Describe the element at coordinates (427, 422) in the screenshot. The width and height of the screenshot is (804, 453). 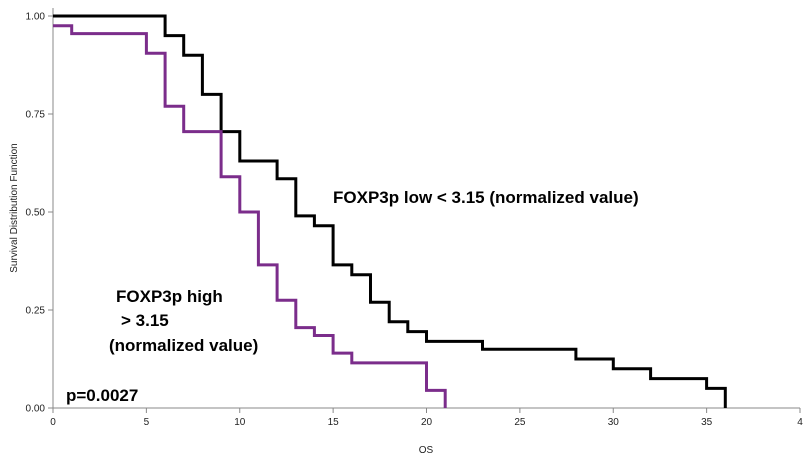
I see `x-tick-label: 20` at that location.